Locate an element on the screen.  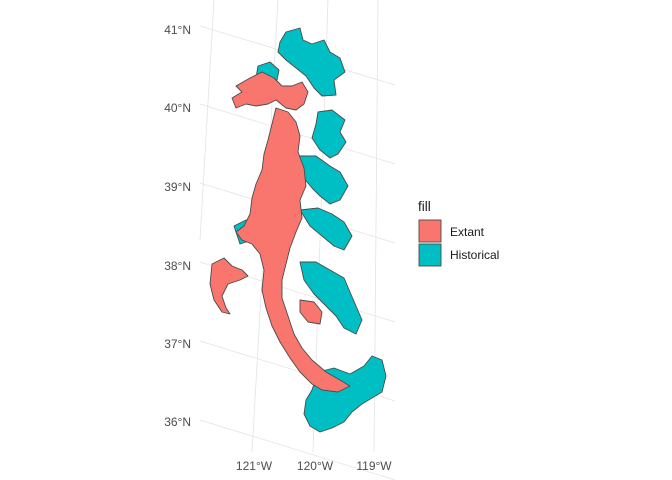
lon-label-121w: 121°W is located at coordinates (254, 466).